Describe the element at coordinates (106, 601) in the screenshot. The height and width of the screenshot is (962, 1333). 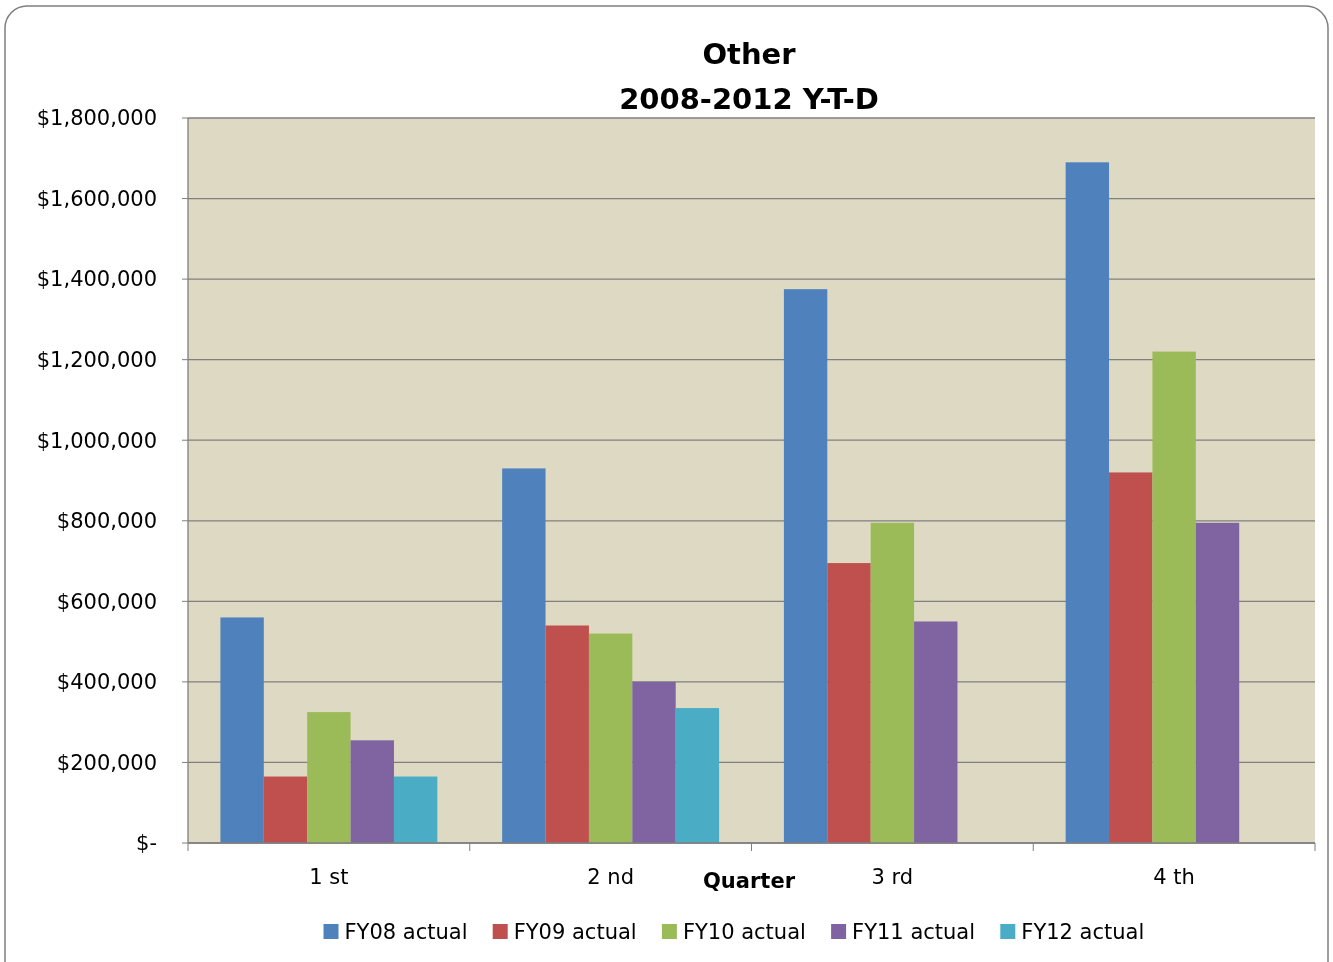
I see `y-tick-label: $600,000` at that location.